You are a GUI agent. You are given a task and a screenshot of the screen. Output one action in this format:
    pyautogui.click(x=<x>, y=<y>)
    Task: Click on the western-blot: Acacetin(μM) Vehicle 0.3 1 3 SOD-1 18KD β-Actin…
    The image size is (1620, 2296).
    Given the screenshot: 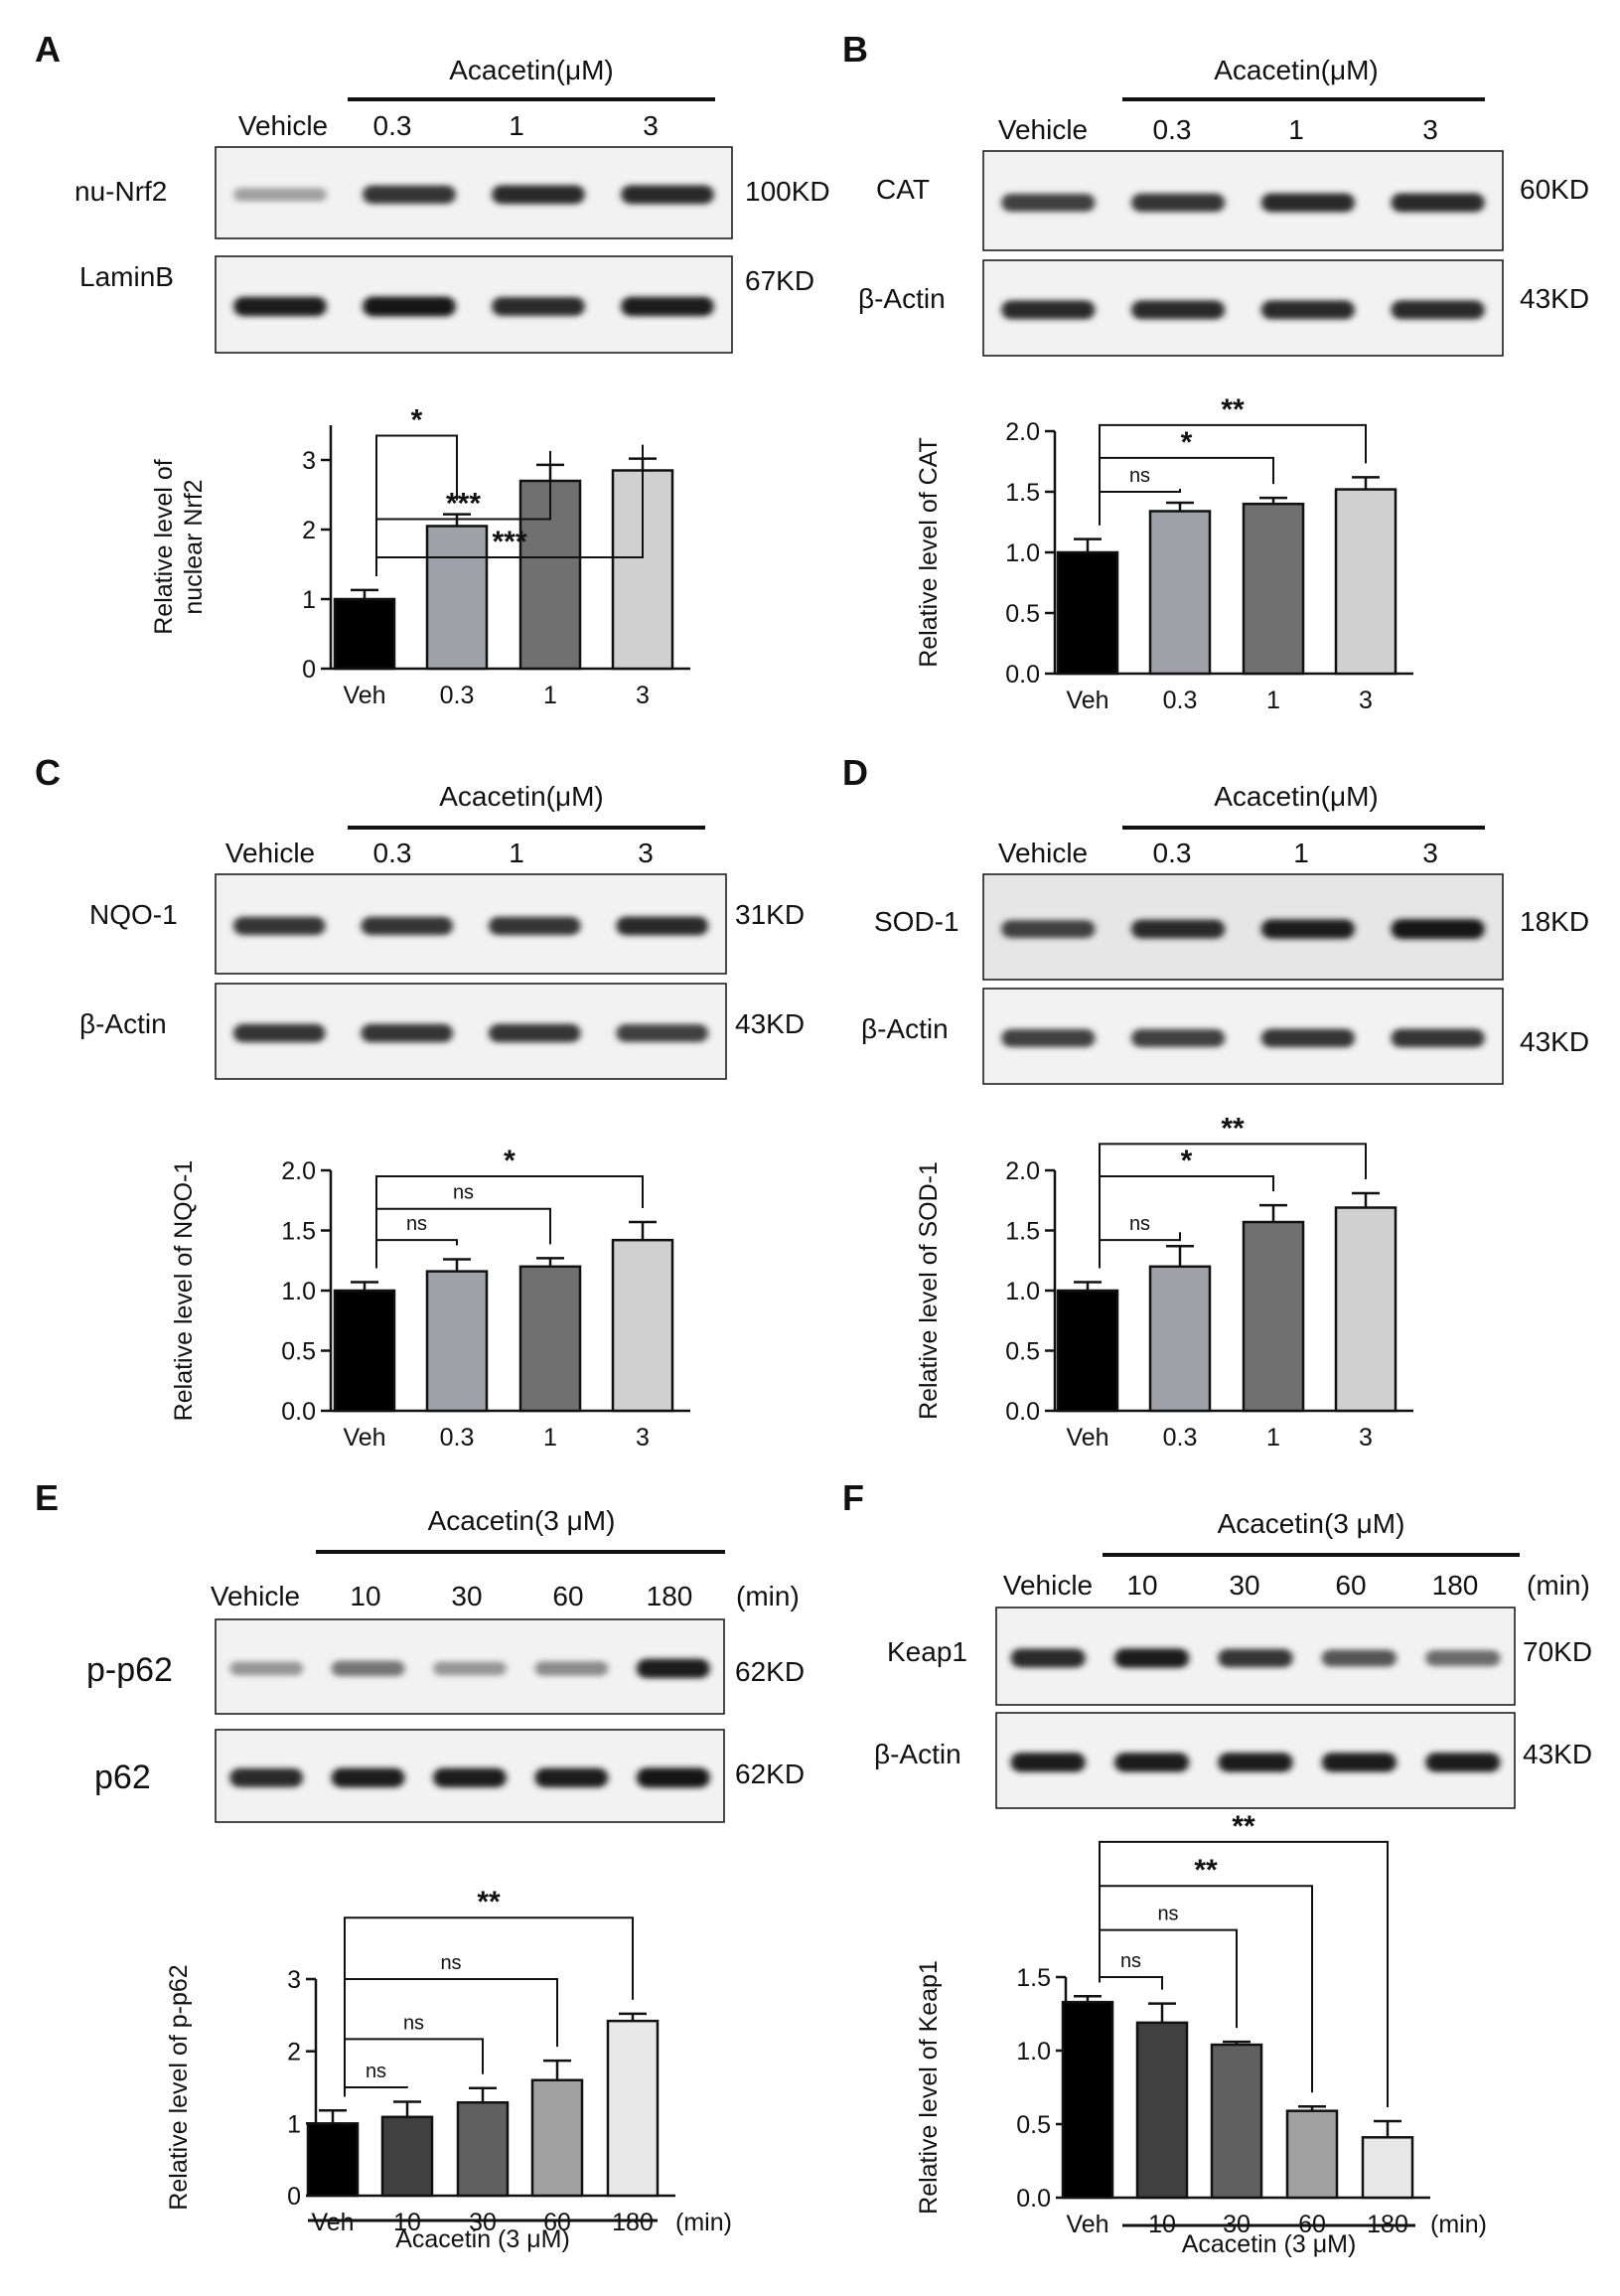 What is the action you would take?
    pyautogui.click(x=1225, y=933)
    